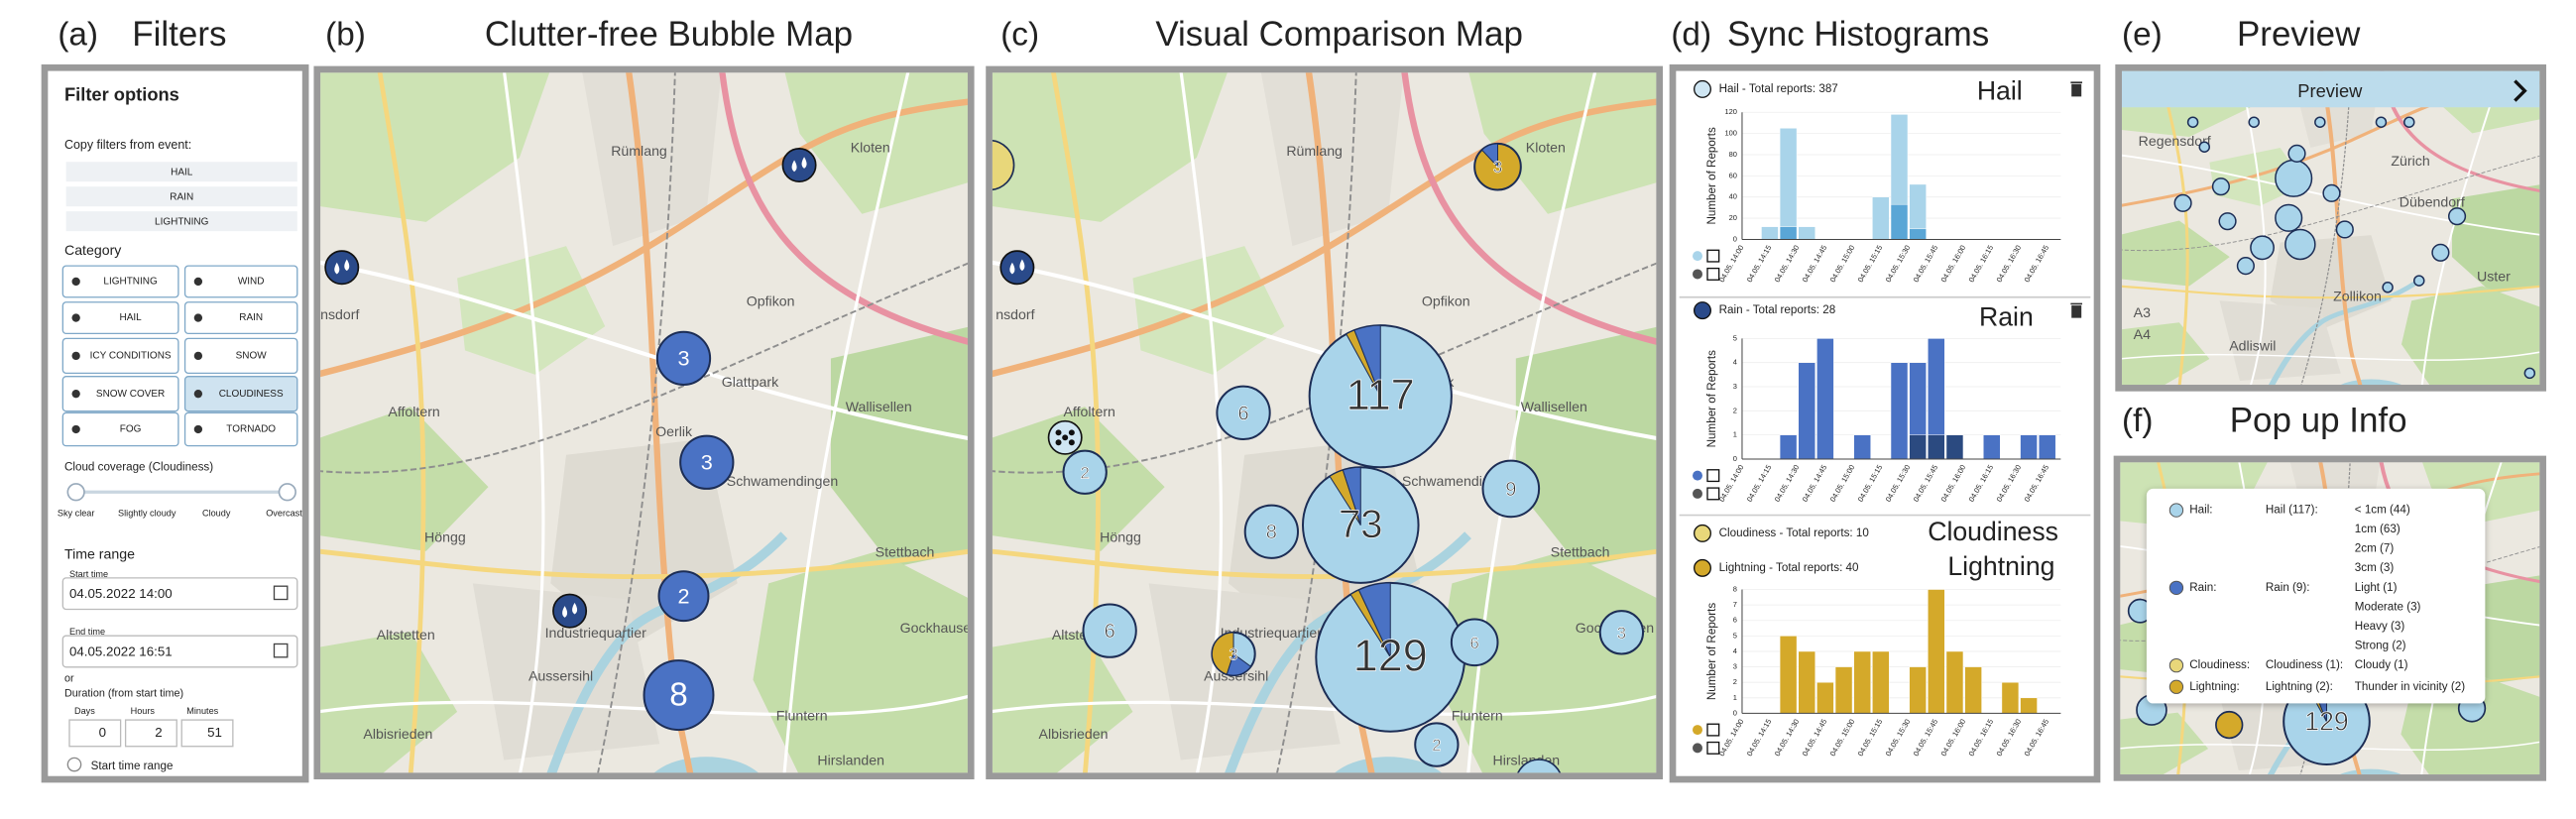  Describe the element at coordinates (252, 356) in the screenshot. I see `category-label: SNOW` at that location.